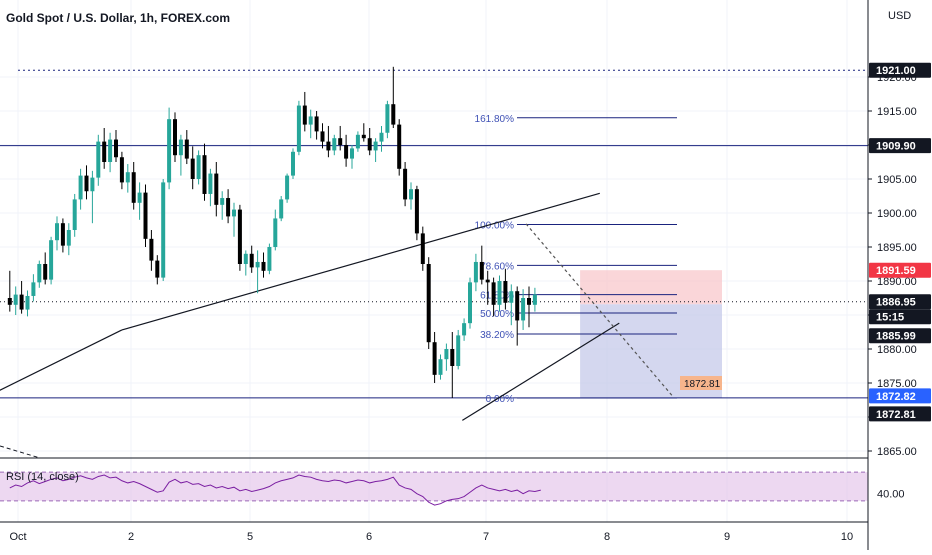 This screenshot has height=555, width=932. I want to click on badge-current-price-bg, so click(900, 302).